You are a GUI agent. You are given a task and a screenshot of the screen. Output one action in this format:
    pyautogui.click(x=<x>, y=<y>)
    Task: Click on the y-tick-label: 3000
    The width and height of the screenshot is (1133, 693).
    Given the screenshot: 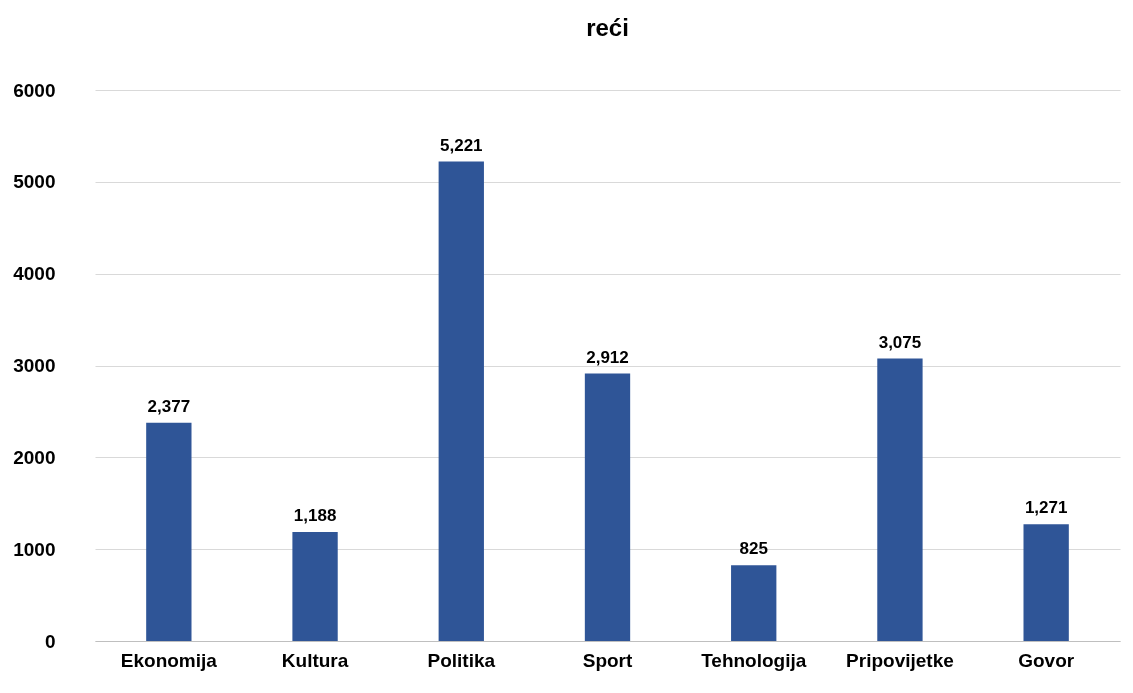 What is the action you would take?
    pyautogui.click(x=34, y=365)
    